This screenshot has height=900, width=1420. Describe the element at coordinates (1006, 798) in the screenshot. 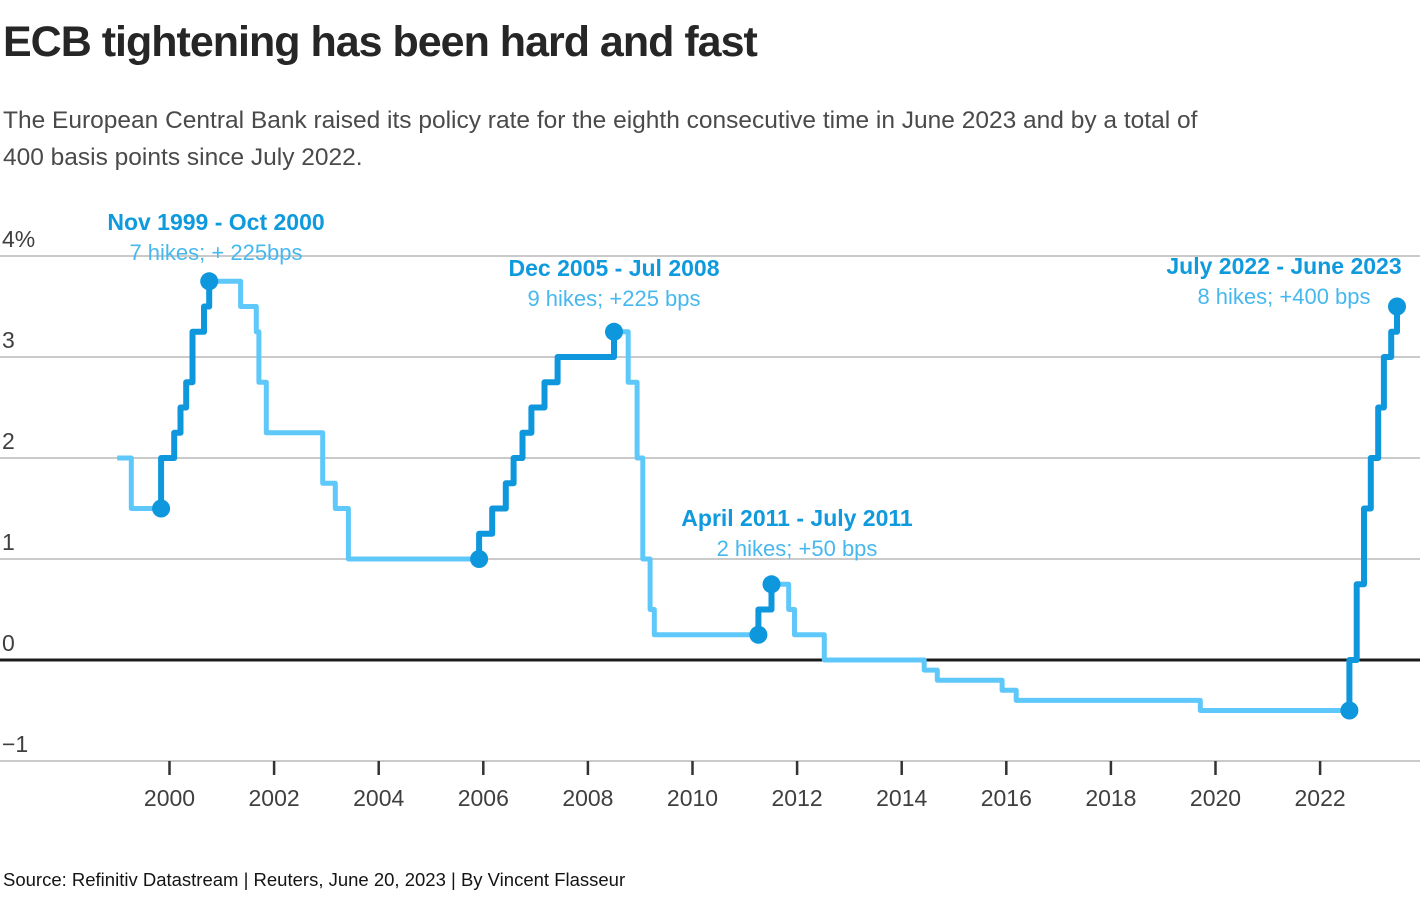

I see `x-axis-label: 2016` at that location.